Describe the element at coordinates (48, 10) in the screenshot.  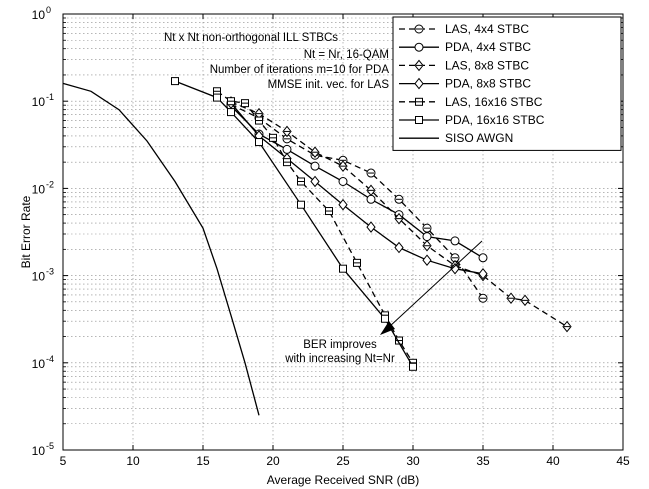
I see `y-tick-exponent: 0` at that location.